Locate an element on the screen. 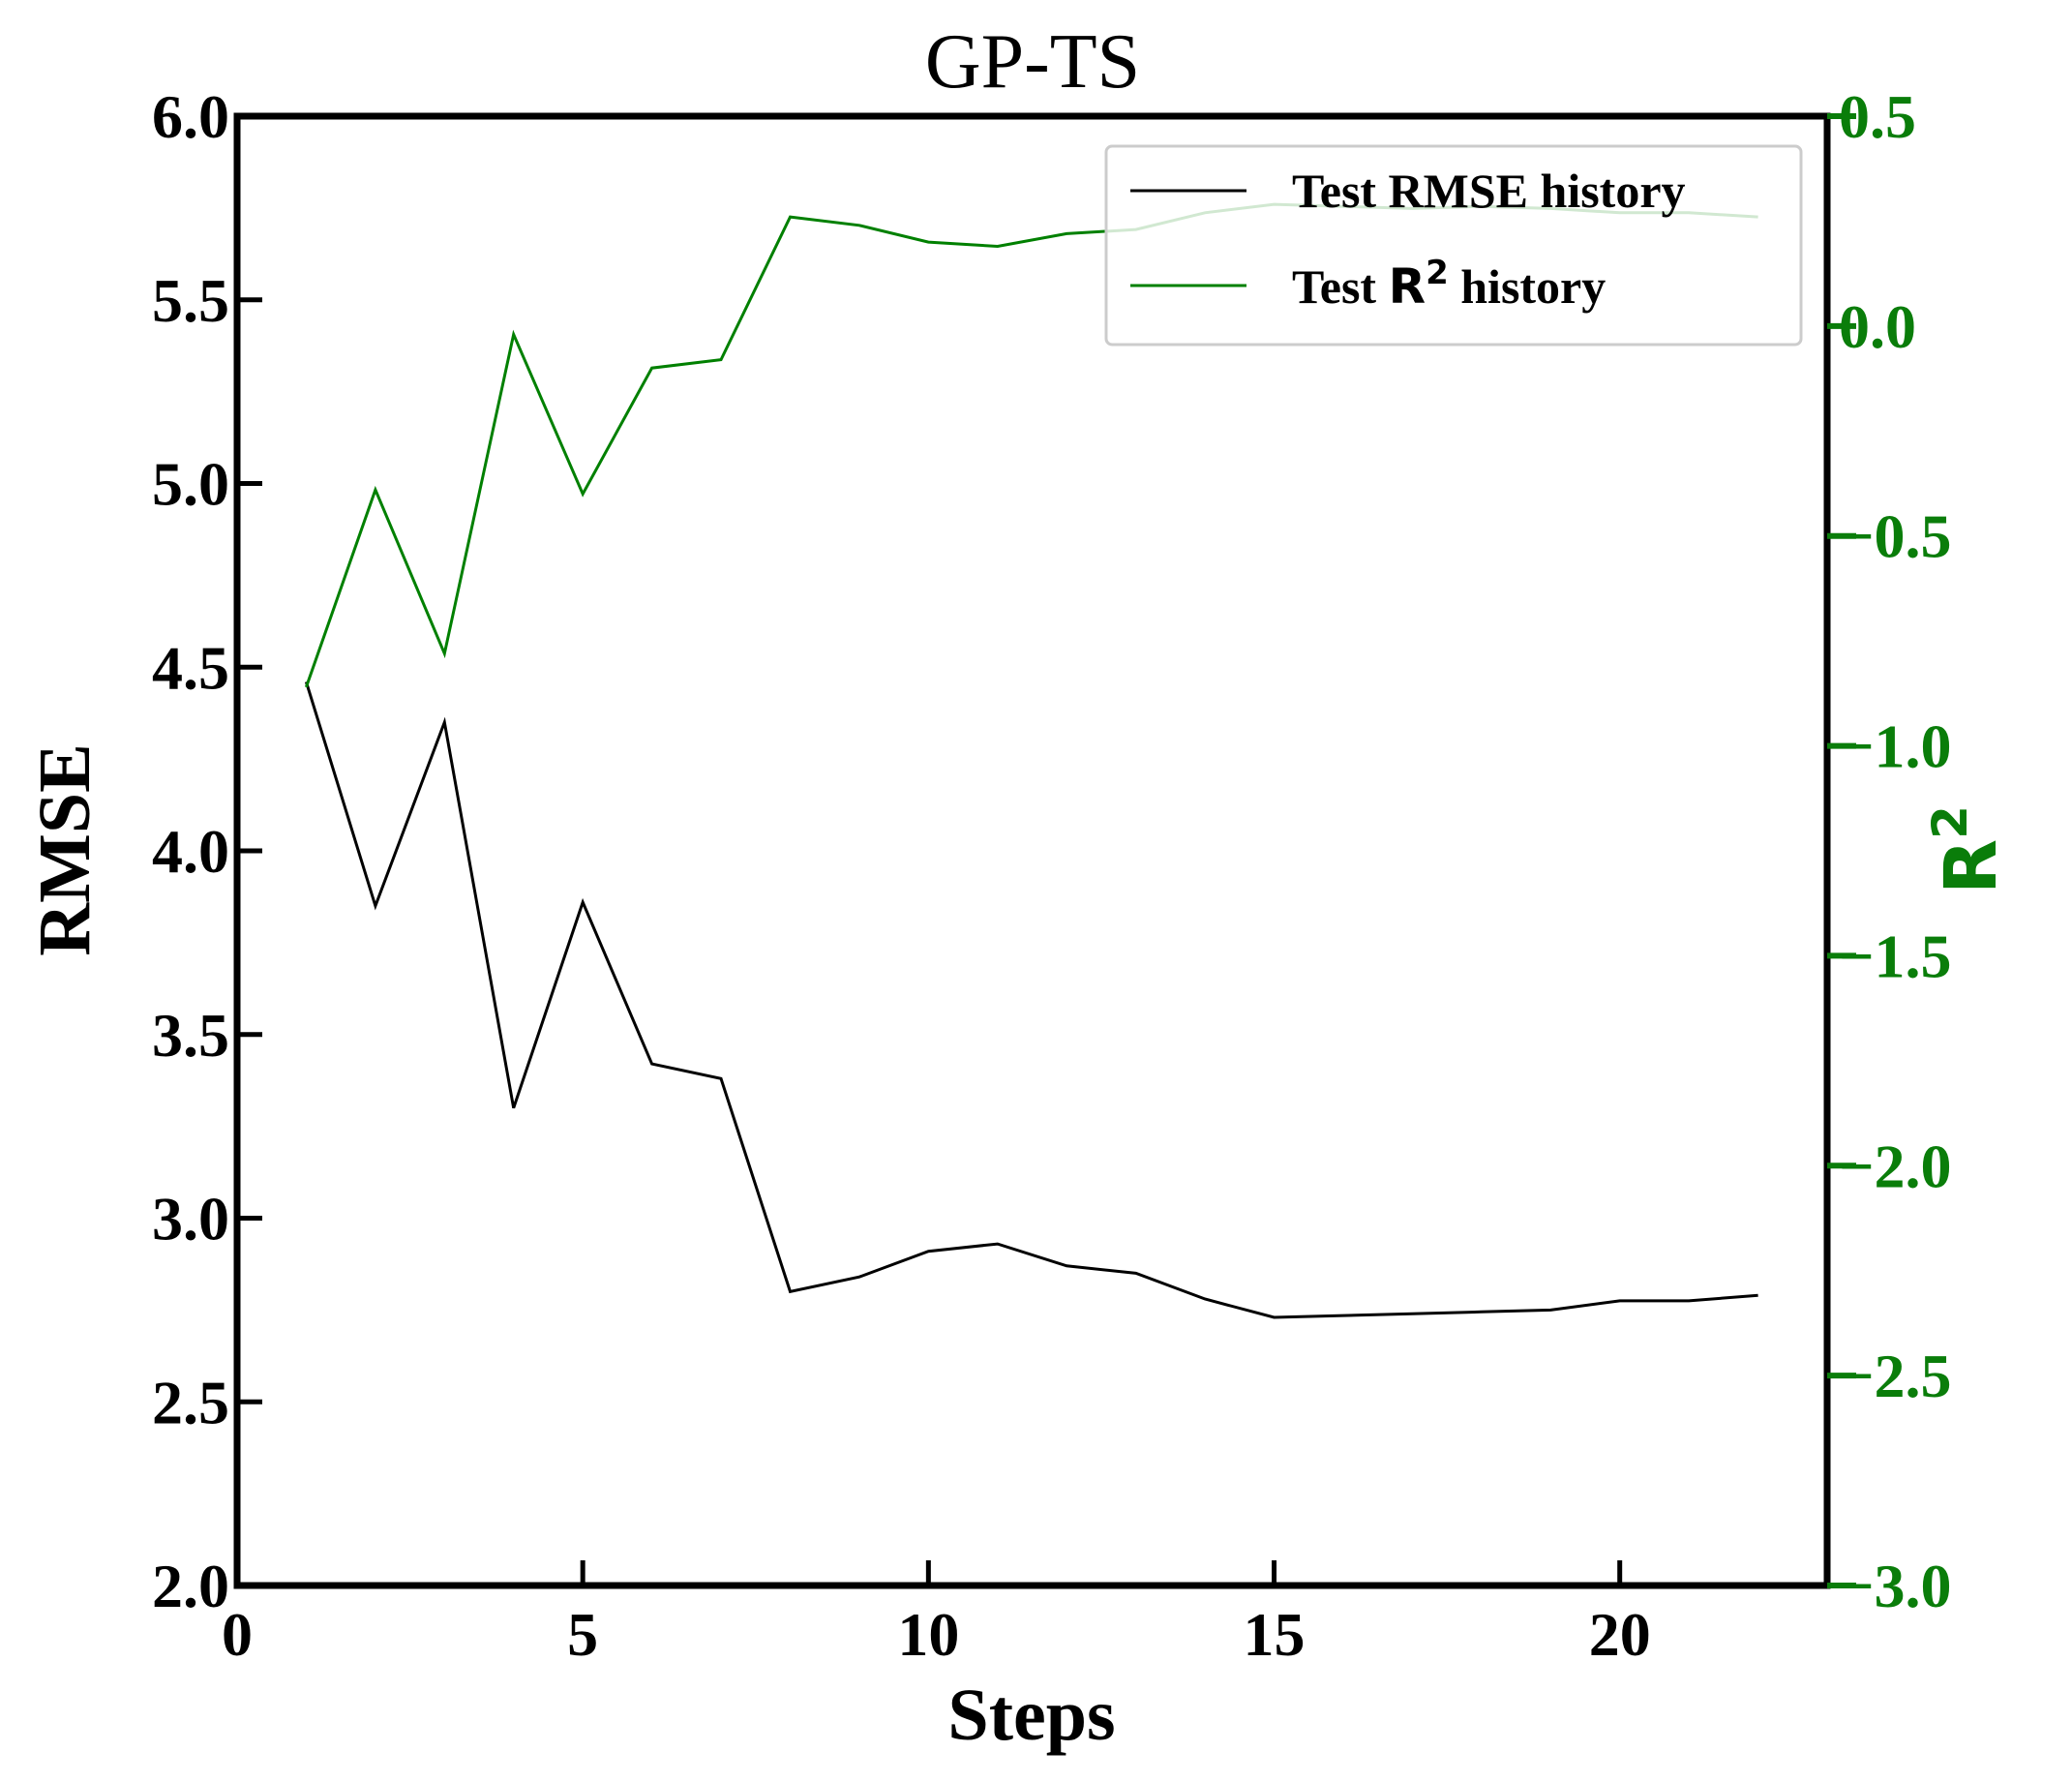  y2-tick-label: −2.5 is located at coordinates (1895, 1376).